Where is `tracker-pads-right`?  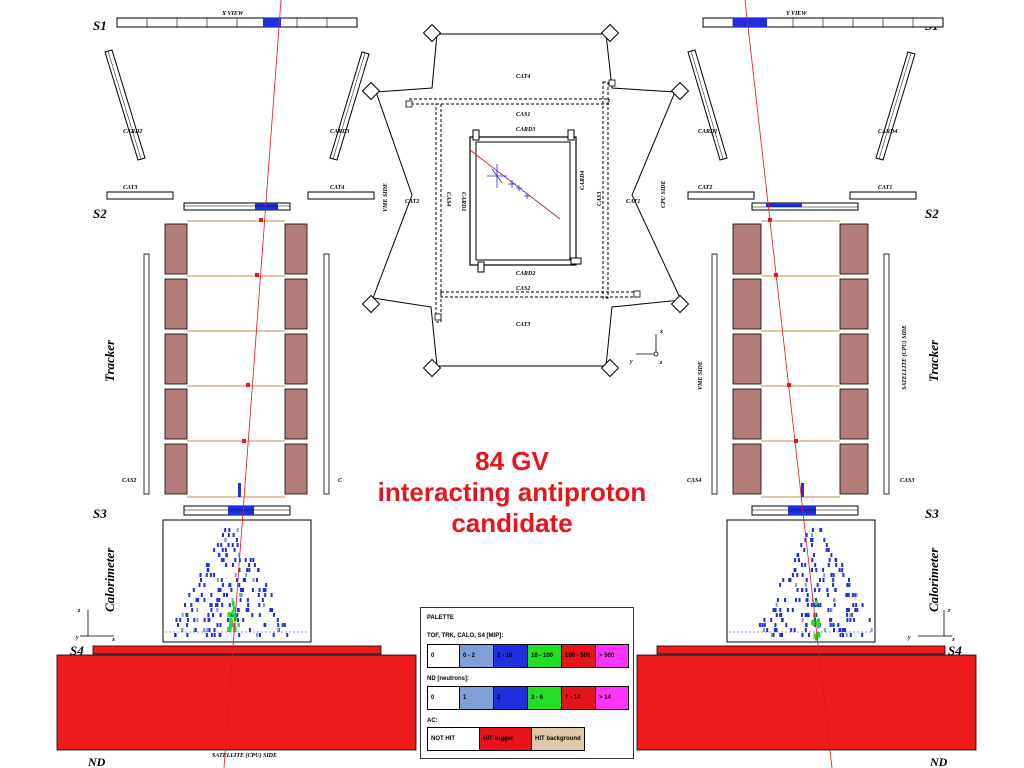
tracker-pads-right is located at coordinates (800, 359).